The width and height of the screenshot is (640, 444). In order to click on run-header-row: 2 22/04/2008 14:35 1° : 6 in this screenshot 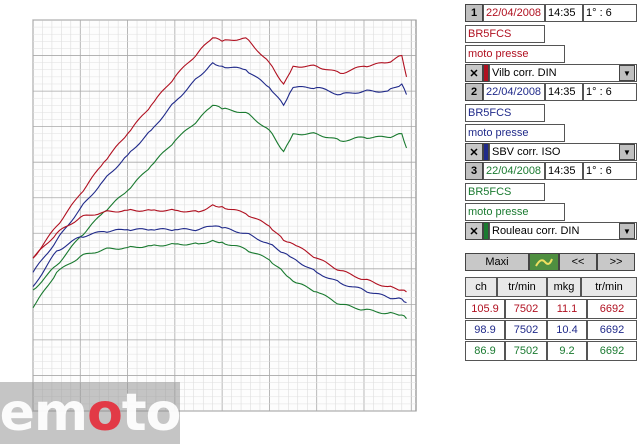, I will do `click(551, 92)`.